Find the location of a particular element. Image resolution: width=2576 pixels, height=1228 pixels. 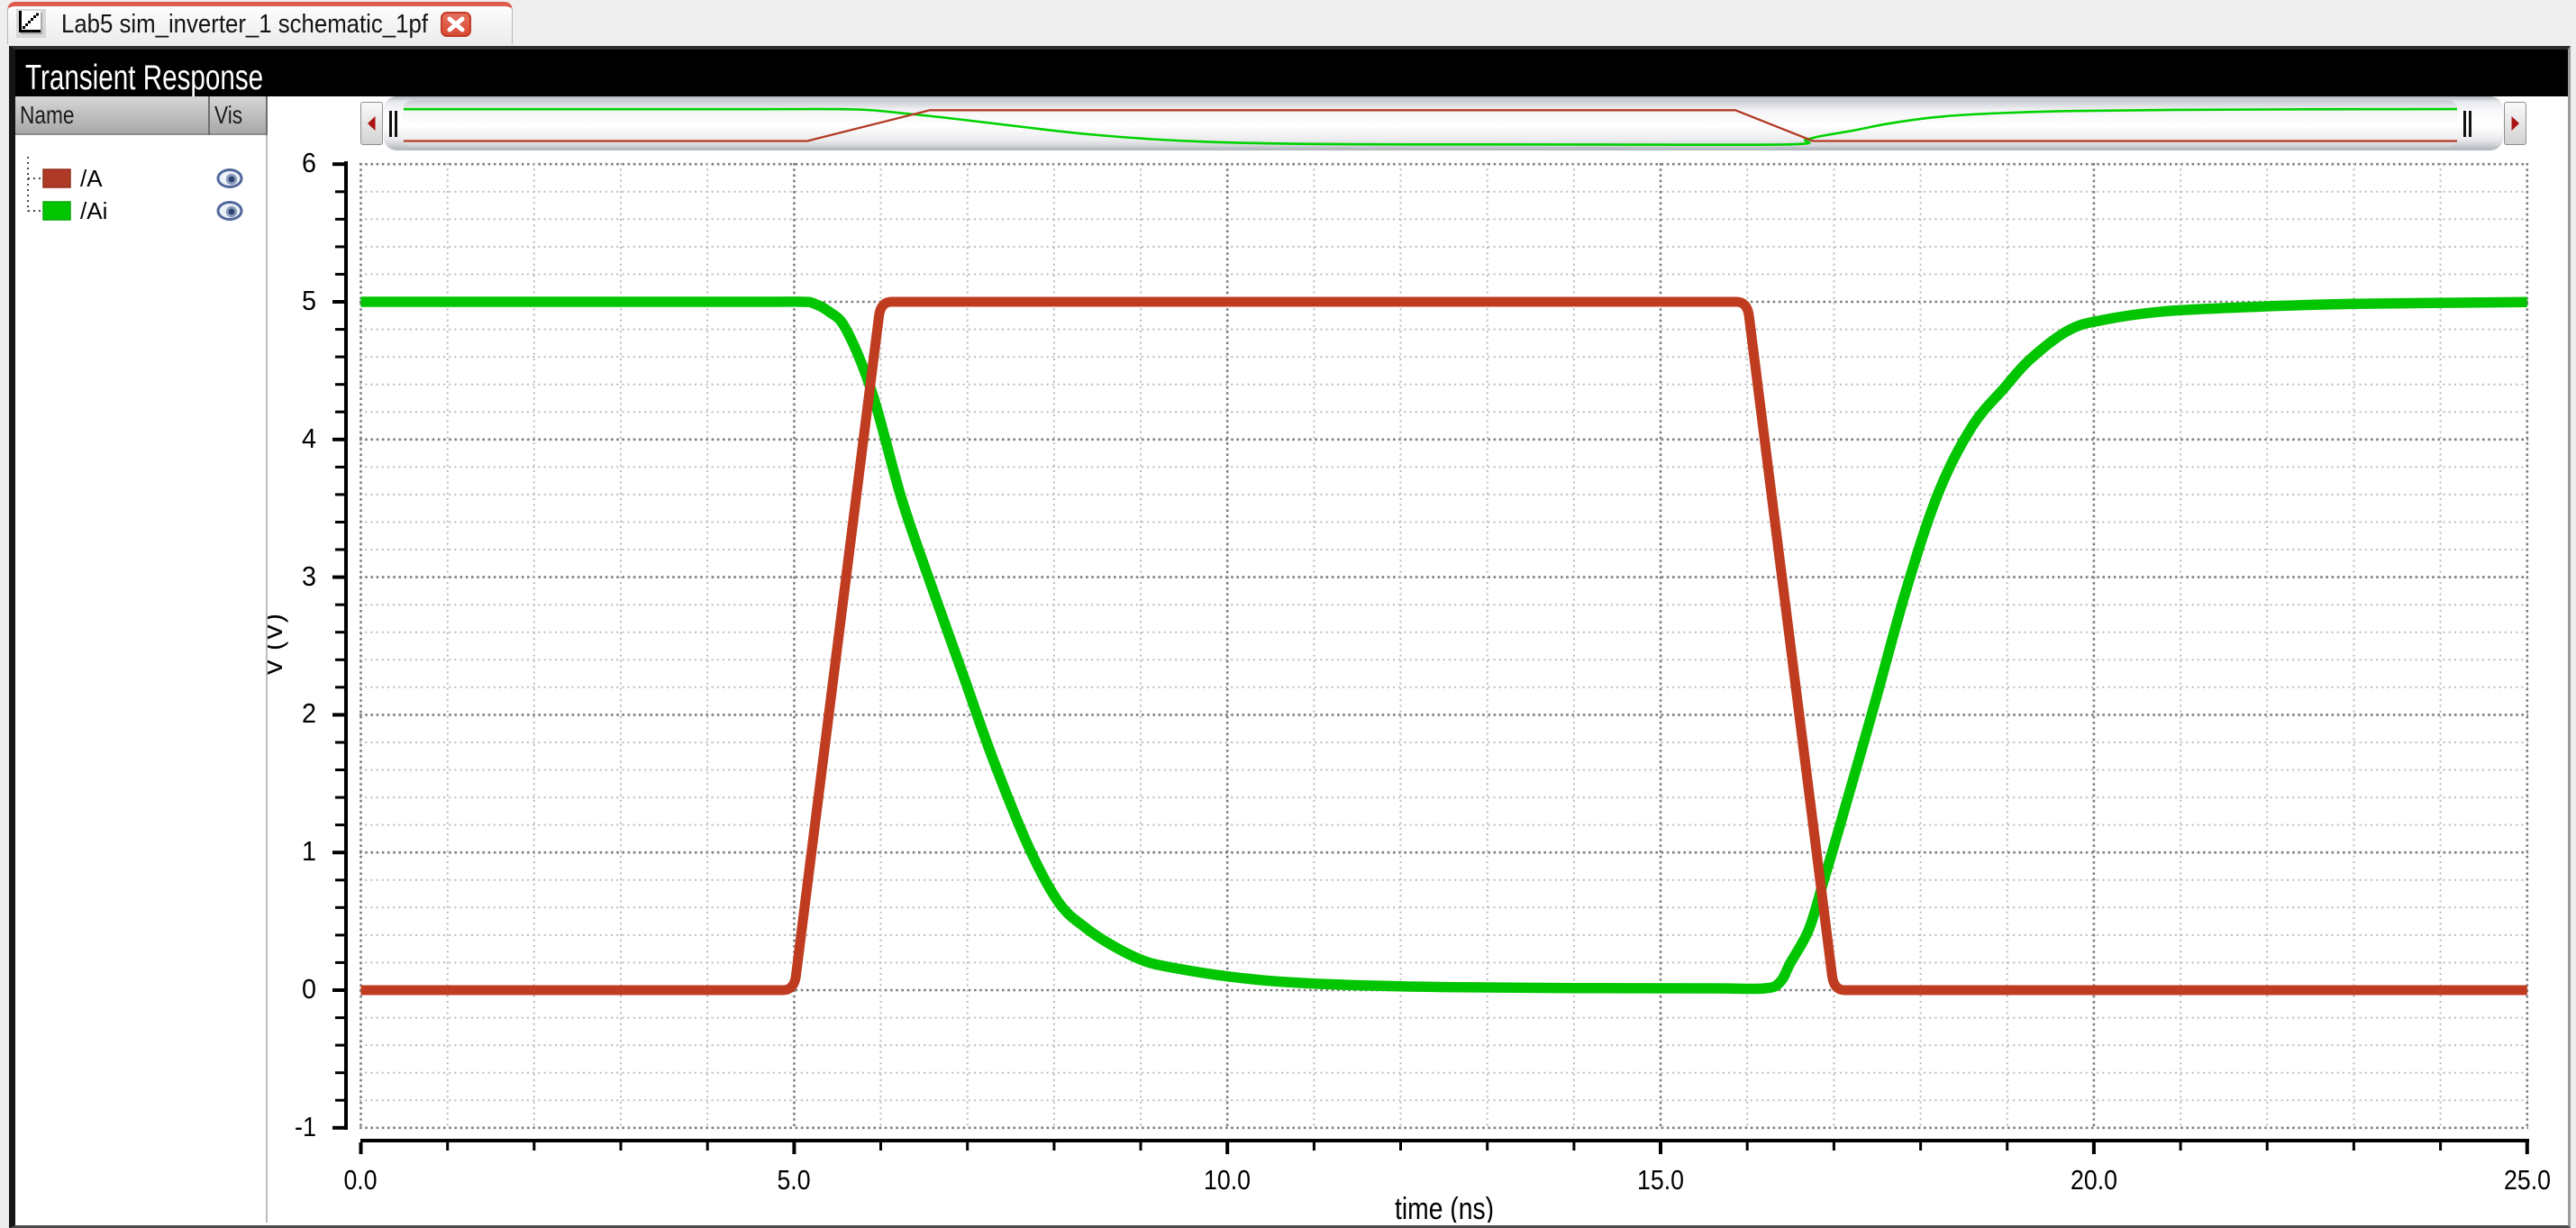

svg-text: 4 is located at coordinates (309, 438).